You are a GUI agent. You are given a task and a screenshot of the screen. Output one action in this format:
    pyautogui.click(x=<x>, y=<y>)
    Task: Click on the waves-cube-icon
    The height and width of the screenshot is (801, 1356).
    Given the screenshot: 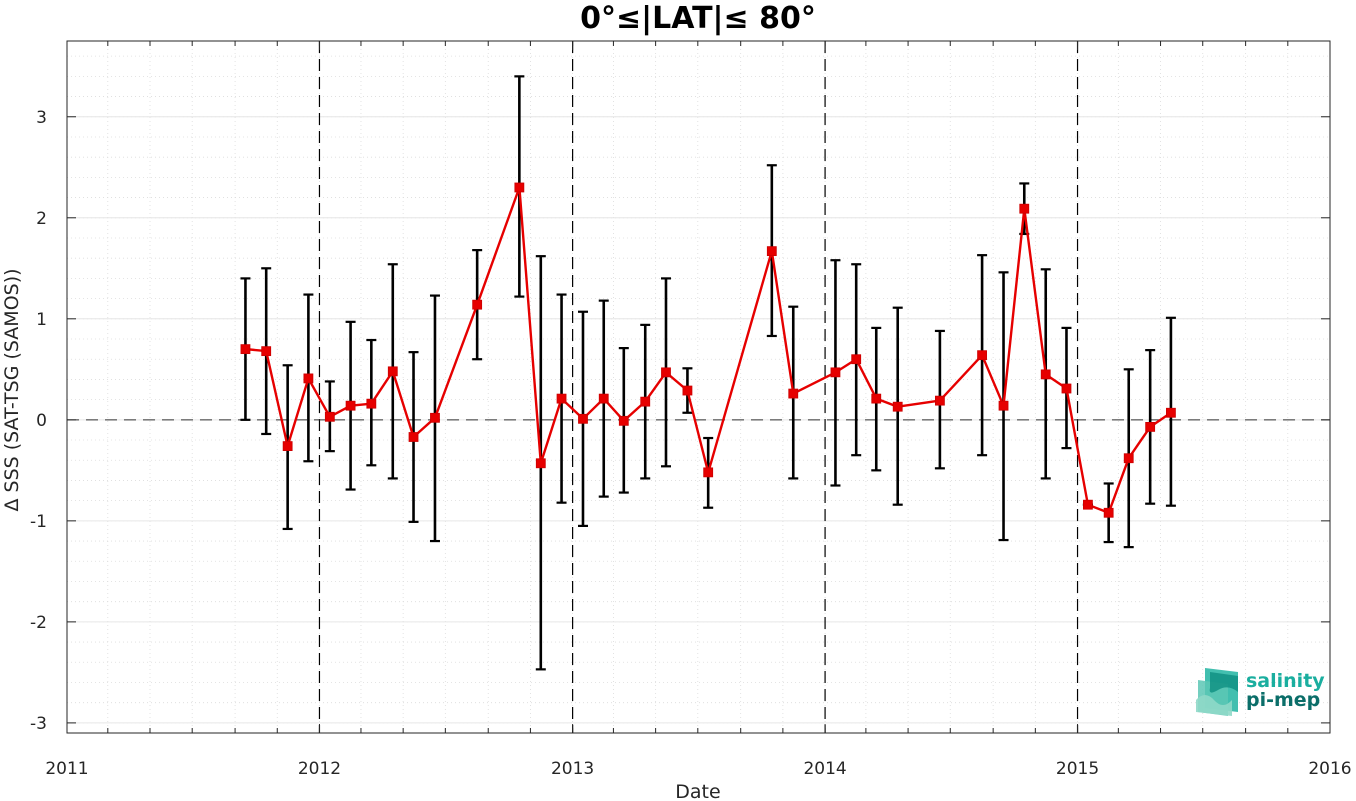 What is the action you would take?
    pyautogui.click(x=1217, y=692)
    